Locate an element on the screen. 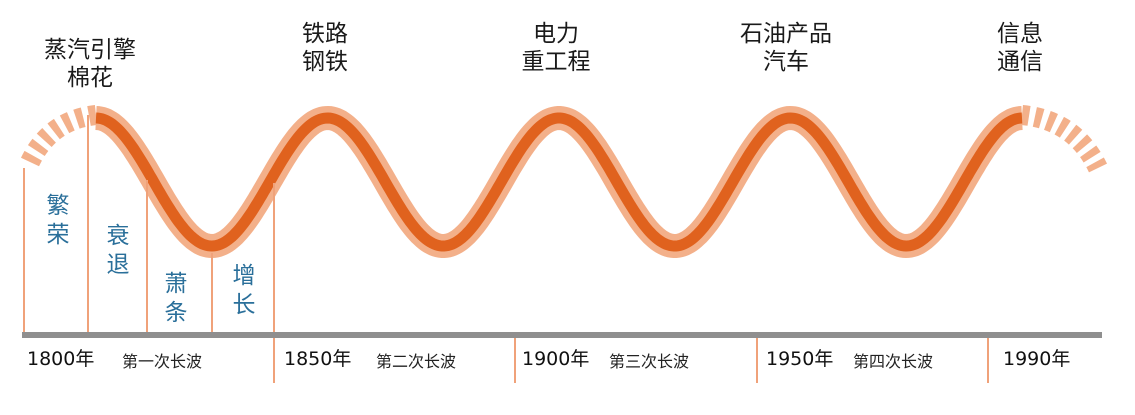 The width and height of the screenshot is (1135, 415). phase-label-prosperity: 繁荣 is located at coordinates (58, 221).